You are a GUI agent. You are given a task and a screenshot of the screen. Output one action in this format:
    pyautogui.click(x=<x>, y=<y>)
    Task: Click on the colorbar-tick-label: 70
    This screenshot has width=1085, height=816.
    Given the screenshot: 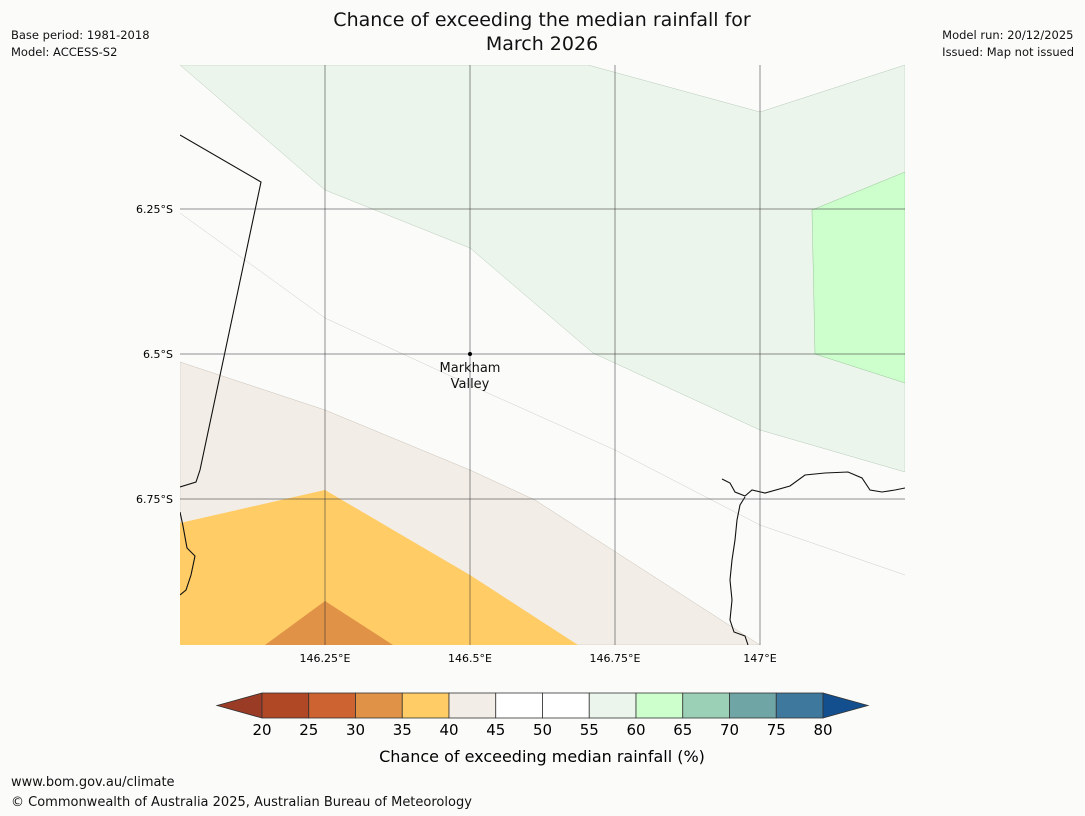 What is the action you would take?
    pyautogui.click(x=729, y=730)
    